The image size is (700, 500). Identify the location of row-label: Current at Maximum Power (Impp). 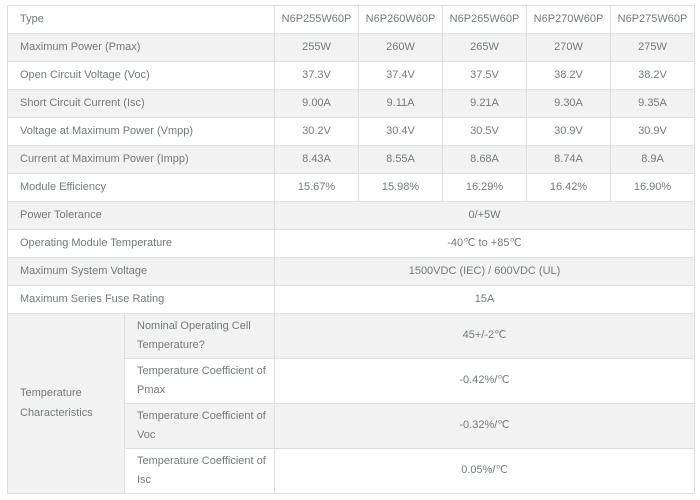
(141, 159).